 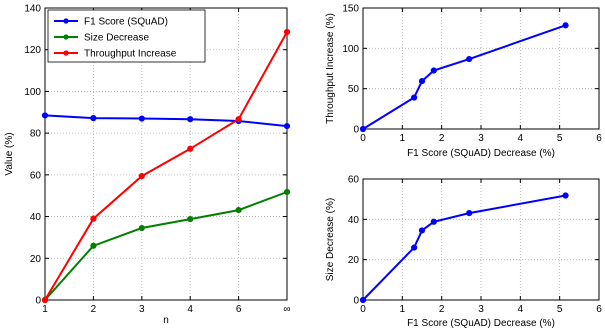 What do you see at coordinates (330, 239) in the screenshot?
I see `y-axis-label: Size Decrease (%)` at bounding box center [330, 239].